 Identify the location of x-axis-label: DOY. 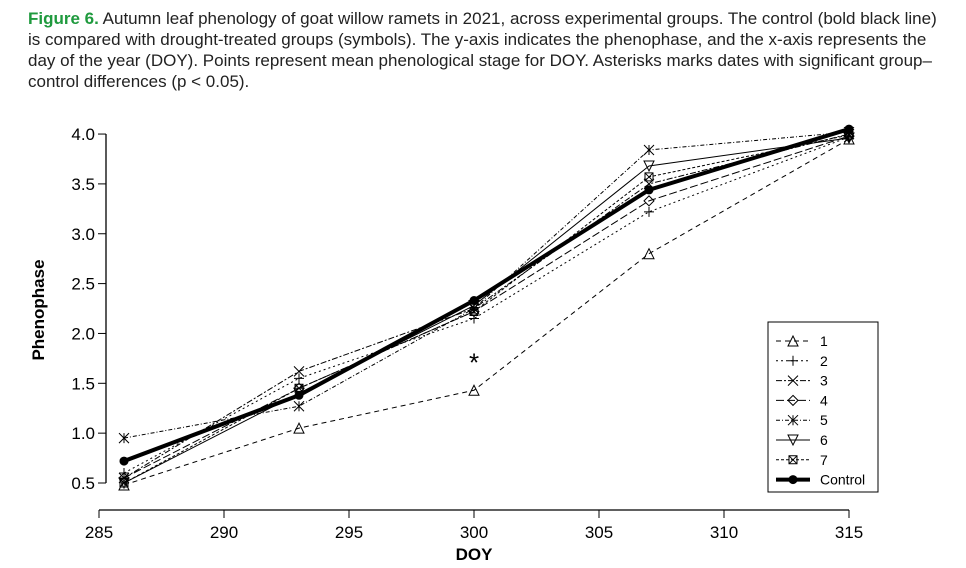
(475, 554).